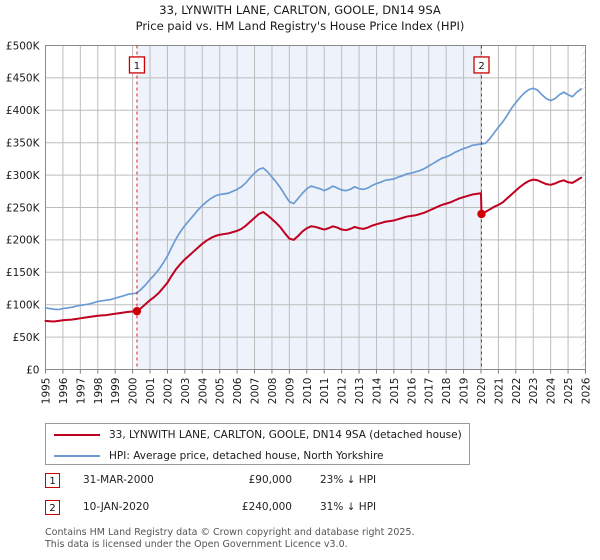 This screenshot has width=600, height=560. What do you see at coordinates (517, 391) in the screenshot?
I see `x-axis-tick-label: 2022` at bounding box center [517, 391].